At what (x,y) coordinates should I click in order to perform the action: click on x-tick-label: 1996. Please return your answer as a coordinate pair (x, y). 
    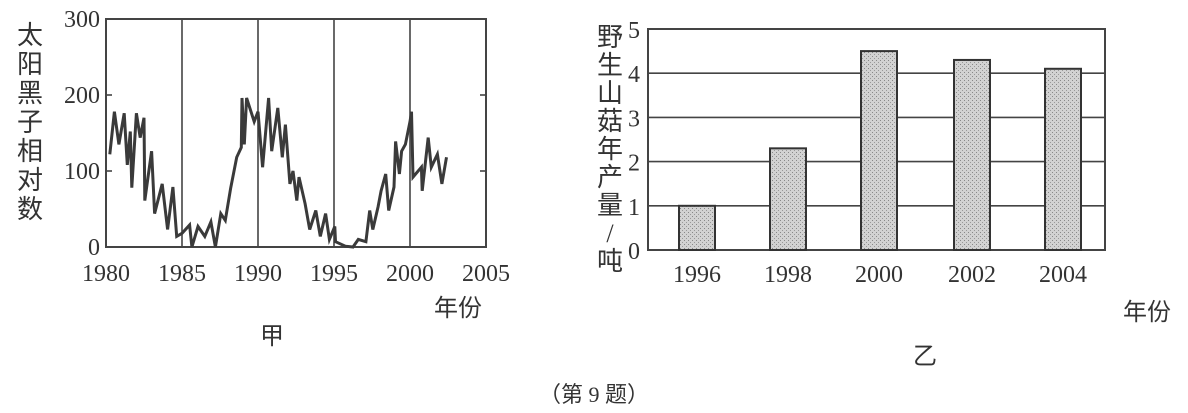
    Looking at the image, I should click on (697, 275).